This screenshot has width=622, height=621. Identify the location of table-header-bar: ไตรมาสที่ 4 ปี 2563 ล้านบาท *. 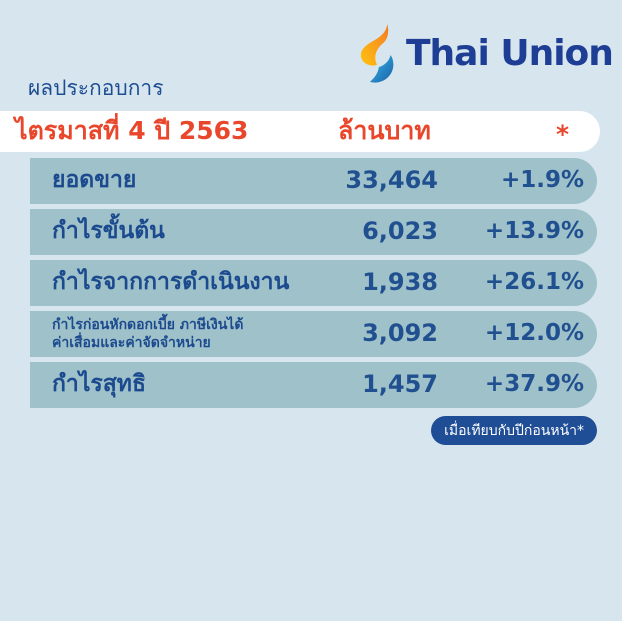
(300, 131).